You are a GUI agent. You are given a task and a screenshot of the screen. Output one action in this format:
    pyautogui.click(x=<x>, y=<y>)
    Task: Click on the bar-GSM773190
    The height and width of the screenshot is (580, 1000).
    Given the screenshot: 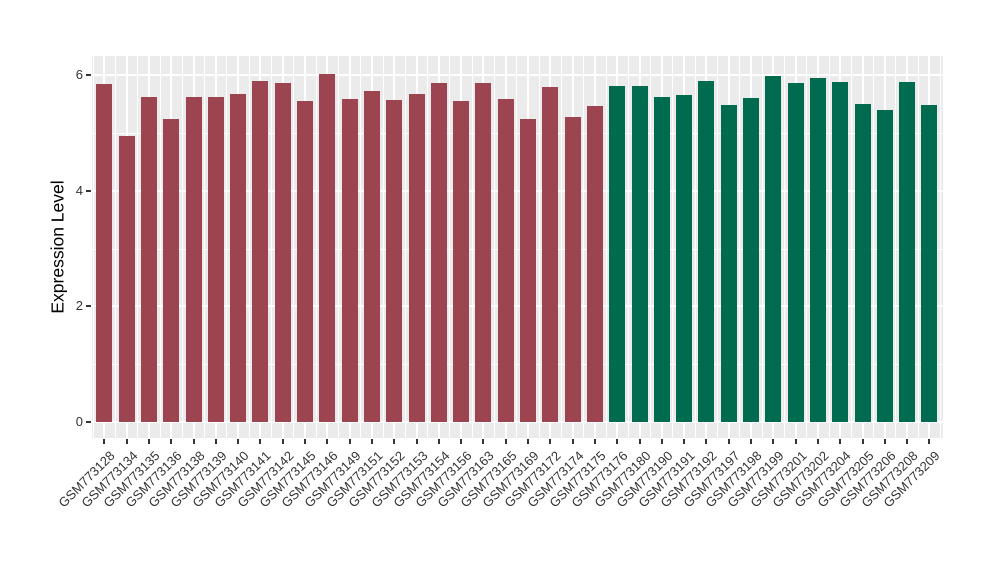 What is the action you would take?
    pyautogui.click(x=661, y=259)
    